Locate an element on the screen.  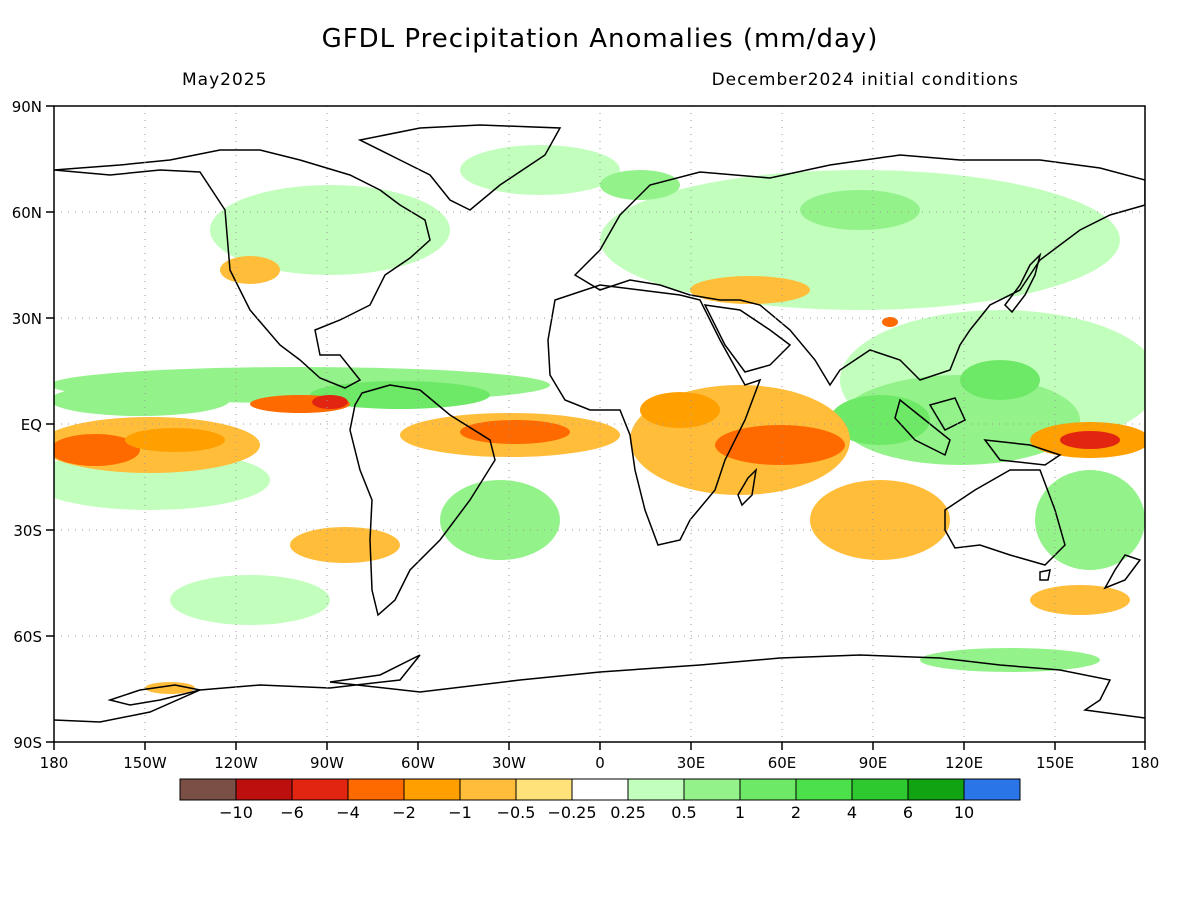
legend-label: 10 is located at coordinates (964, 812).